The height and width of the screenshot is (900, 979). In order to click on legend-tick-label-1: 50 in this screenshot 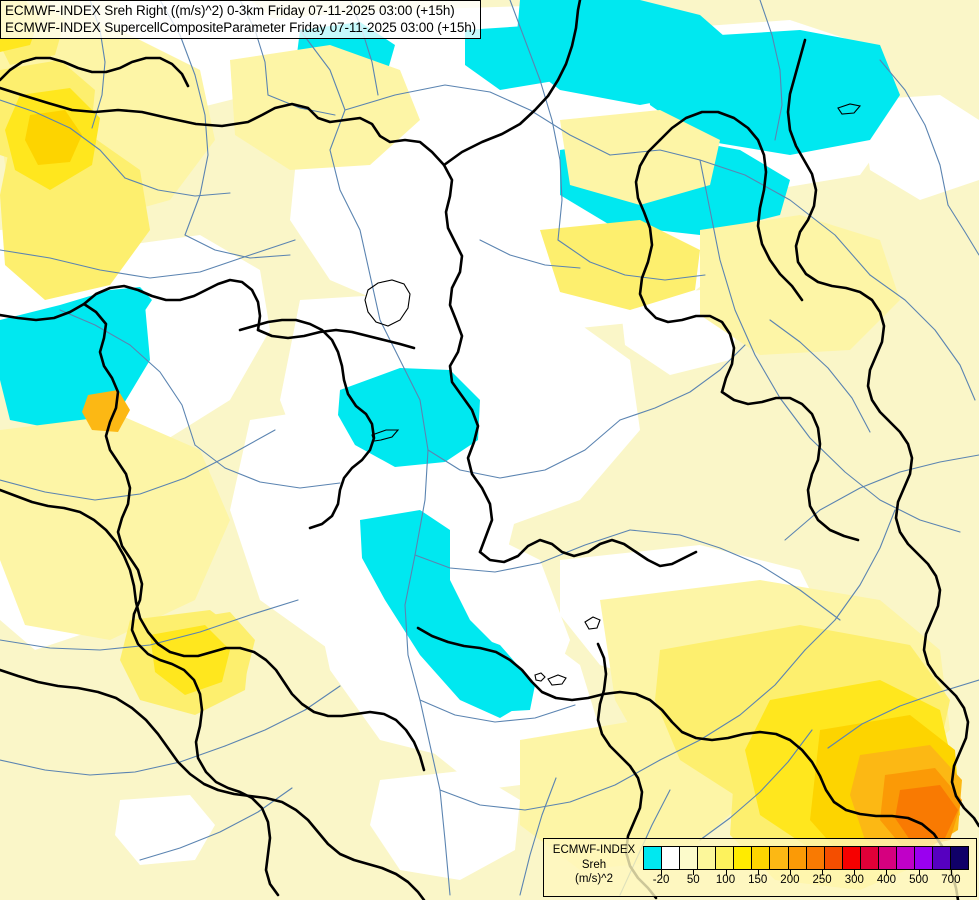, I will do `click(693, 880)`.